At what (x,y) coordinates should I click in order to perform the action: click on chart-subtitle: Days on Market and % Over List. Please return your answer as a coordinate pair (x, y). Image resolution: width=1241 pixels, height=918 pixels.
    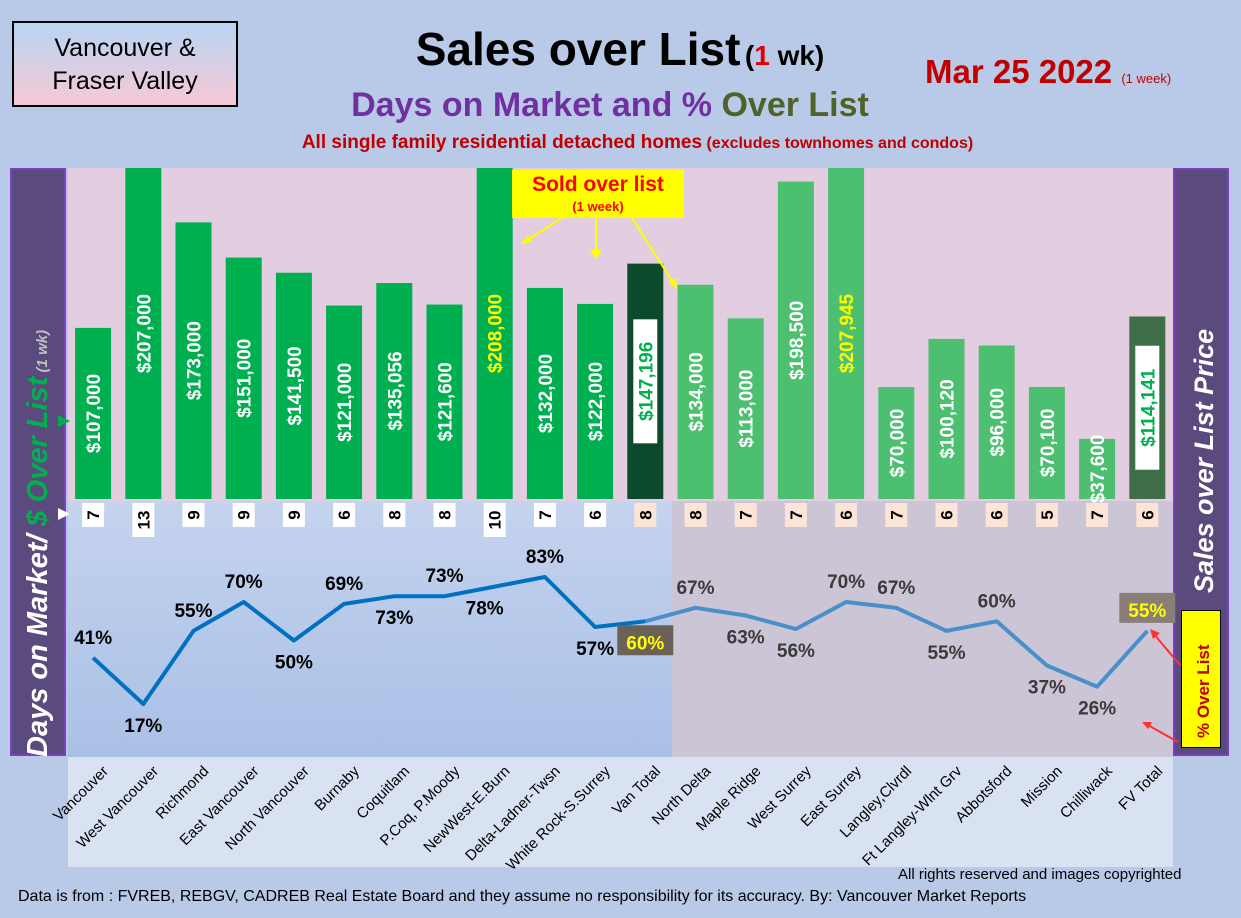
    Looking at the image, I should click on (610, 105).